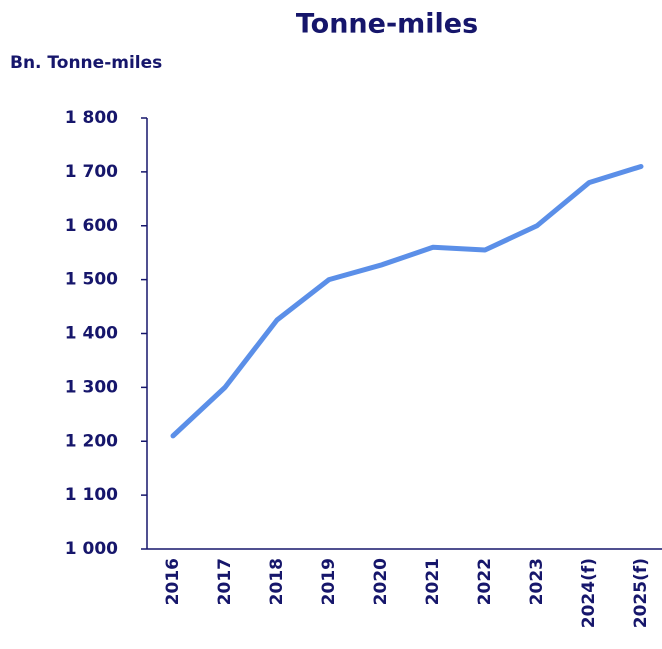  I want to click on x-tick-label: 2019, so click(329, 581).